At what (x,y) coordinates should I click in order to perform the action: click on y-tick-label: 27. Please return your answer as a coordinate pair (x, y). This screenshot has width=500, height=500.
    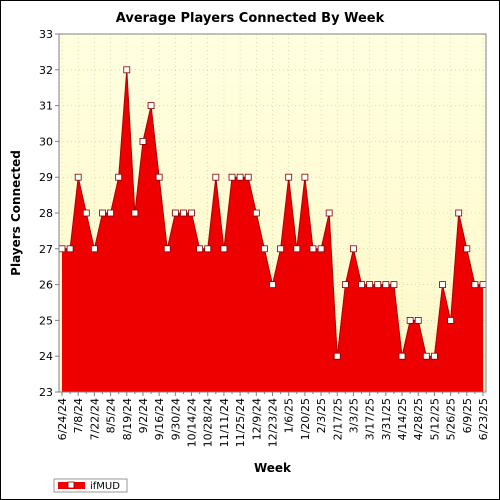
    Looking at the image, I should click on (46, 249).